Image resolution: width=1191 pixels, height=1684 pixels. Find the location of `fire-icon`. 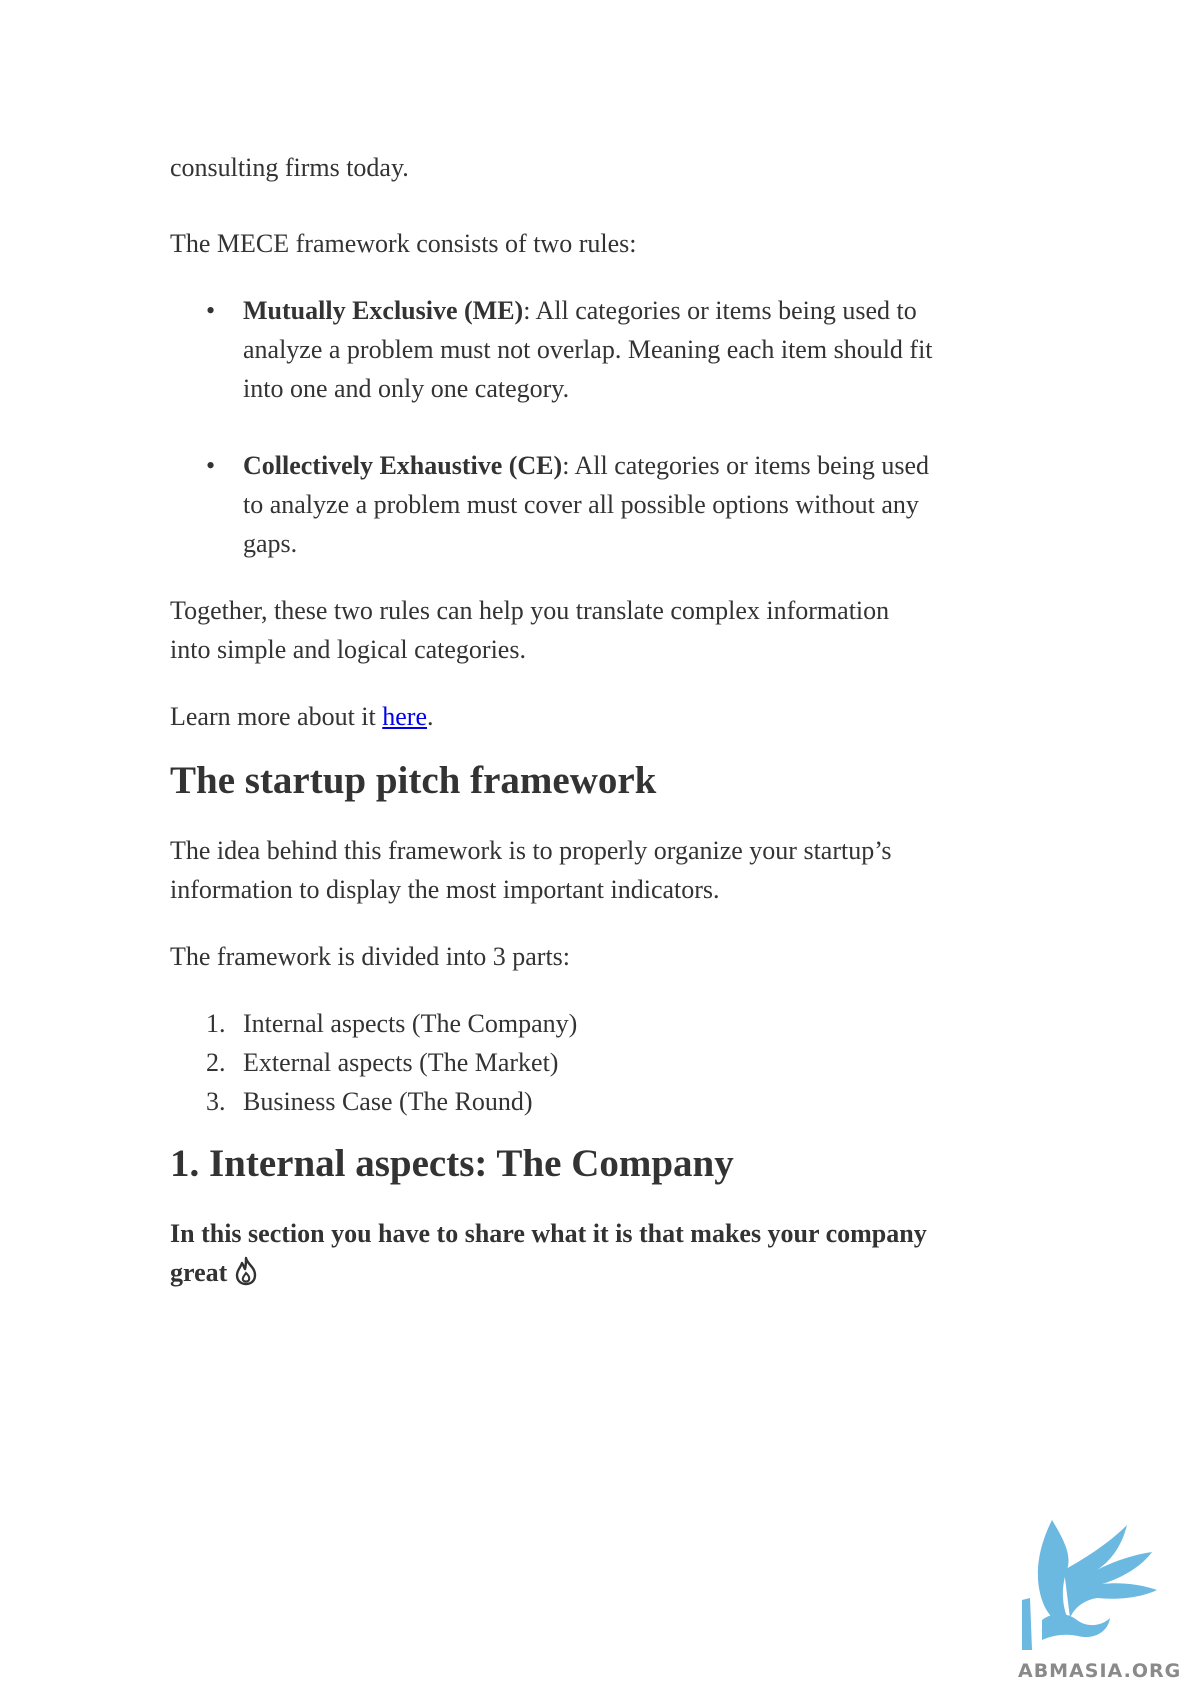

fire-icon is located at coordinates (246, 1276).